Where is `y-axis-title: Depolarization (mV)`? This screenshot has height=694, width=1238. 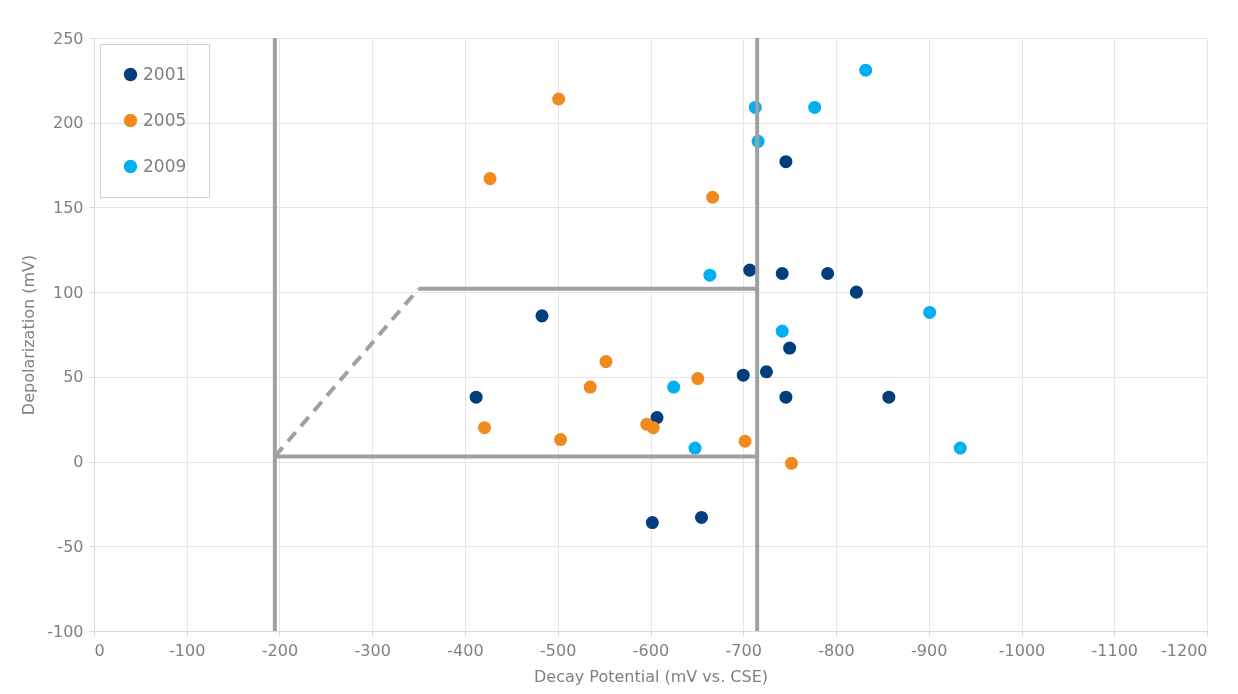 y-axis-title: Depolarization (mV) is located at coordinates (29, 335).